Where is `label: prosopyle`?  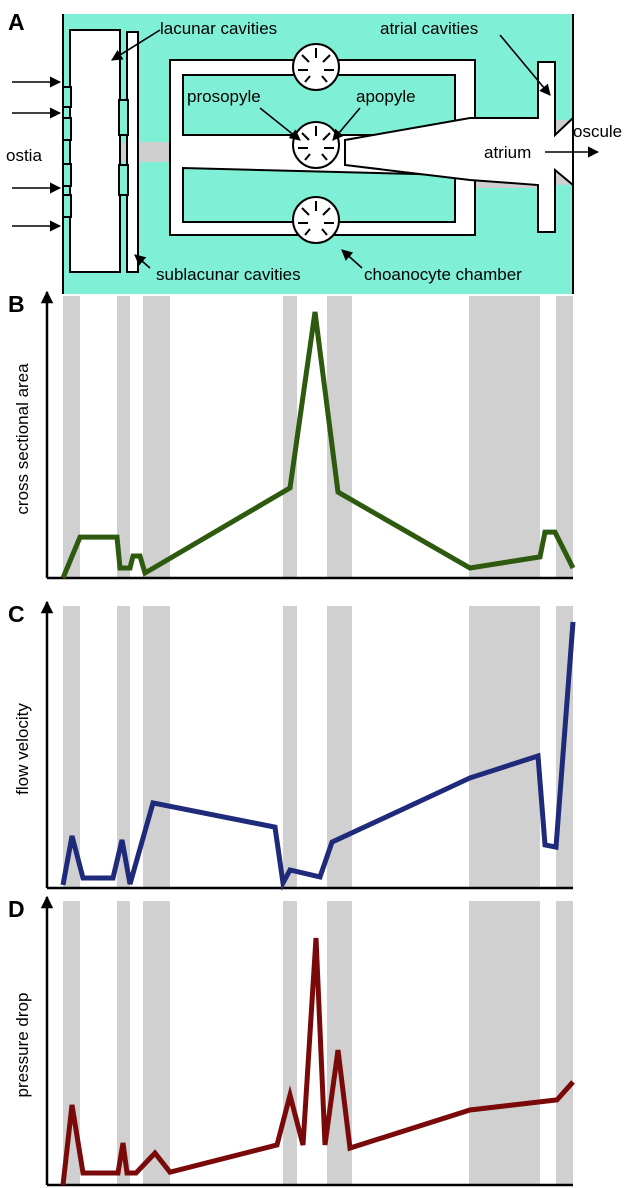
label: prosopyle is located at coordinates (224, 96).